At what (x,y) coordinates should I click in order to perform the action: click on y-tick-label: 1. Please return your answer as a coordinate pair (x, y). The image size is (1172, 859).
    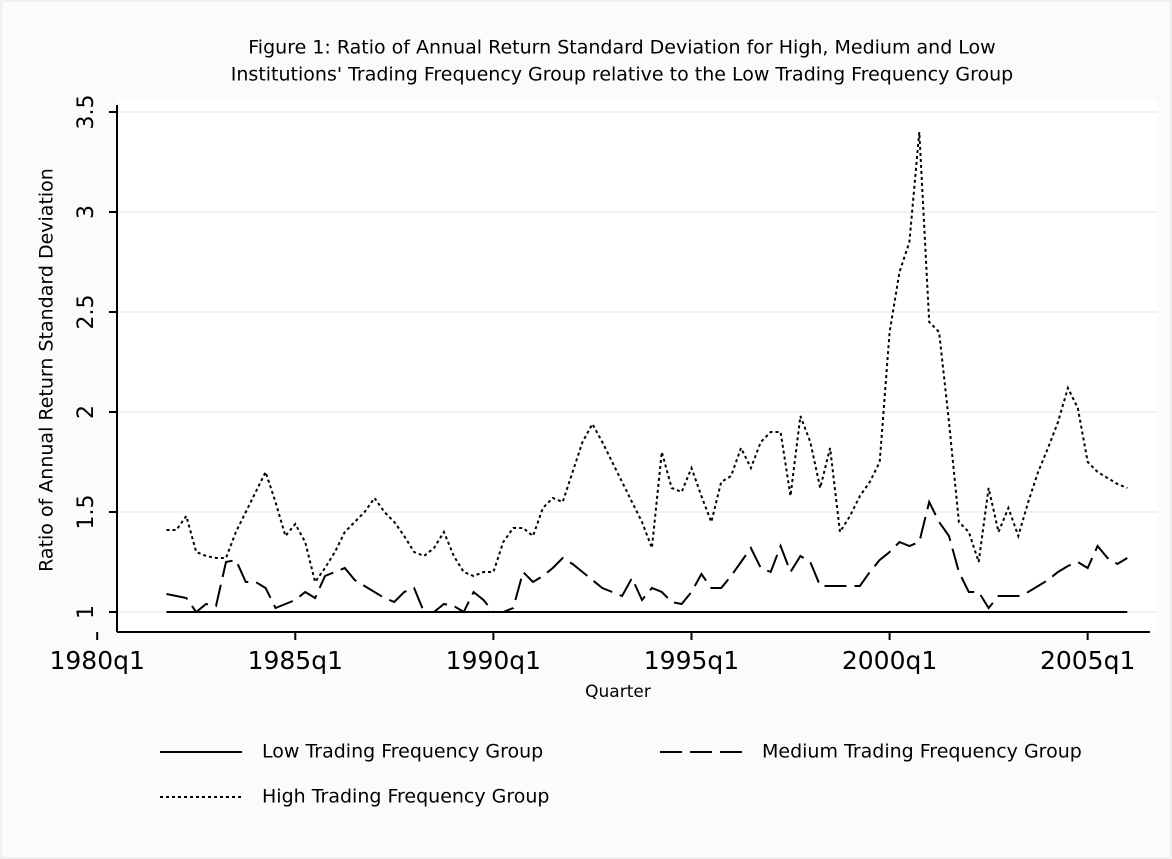
    Looking at the image, I should click on (86, 612).